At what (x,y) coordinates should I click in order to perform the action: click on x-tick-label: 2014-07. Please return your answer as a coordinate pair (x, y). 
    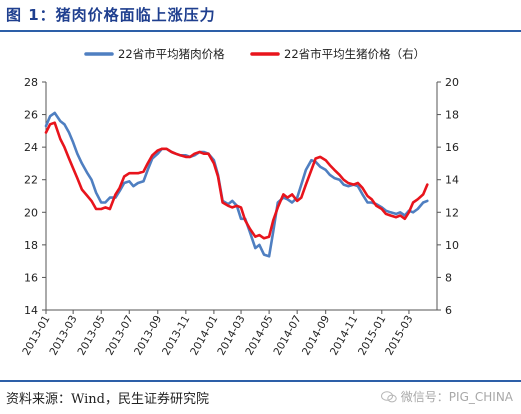
    Looking at the image, I should click on (287, 336).